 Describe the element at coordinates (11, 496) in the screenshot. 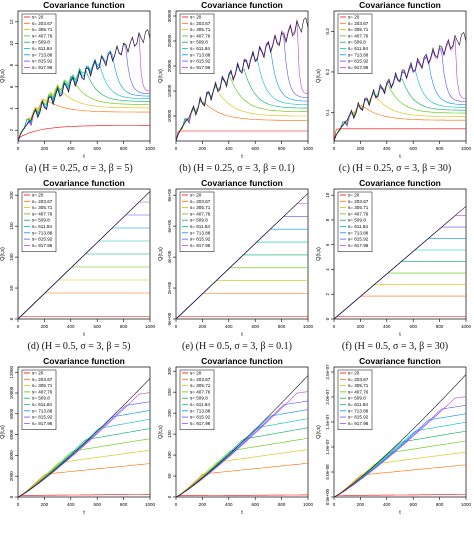

I see `y-tick-label: 0` at that location.